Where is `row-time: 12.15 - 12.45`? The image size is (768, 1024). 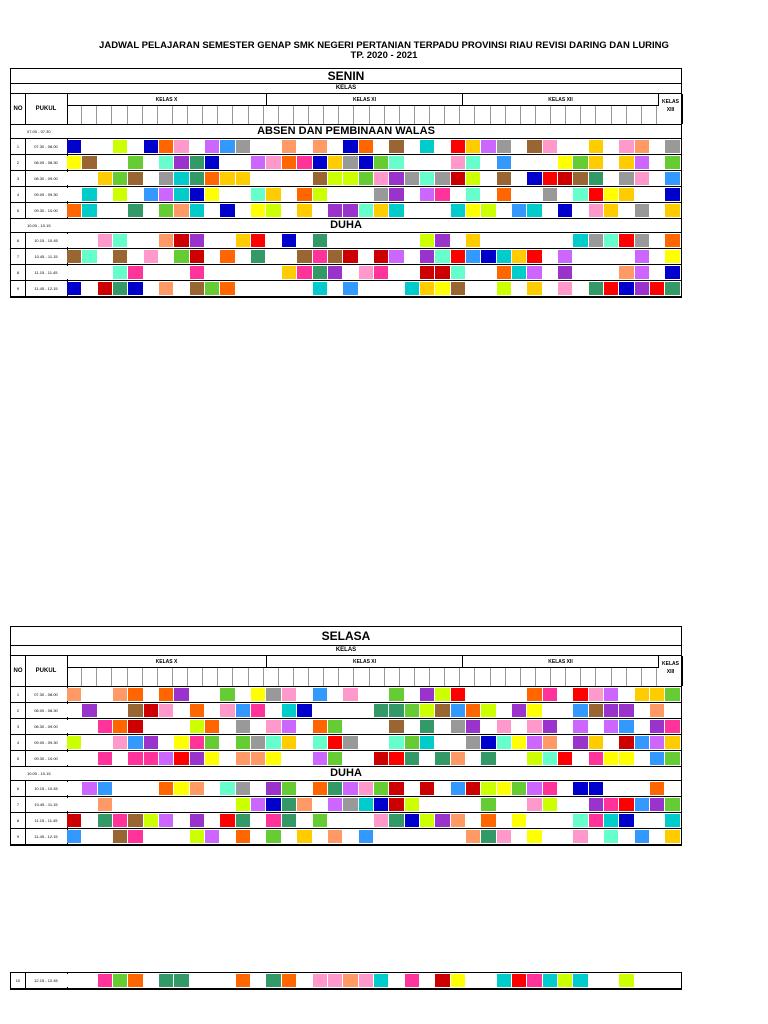 row-time: 12.15 - 12.45 is located at coordinates (46, 980).